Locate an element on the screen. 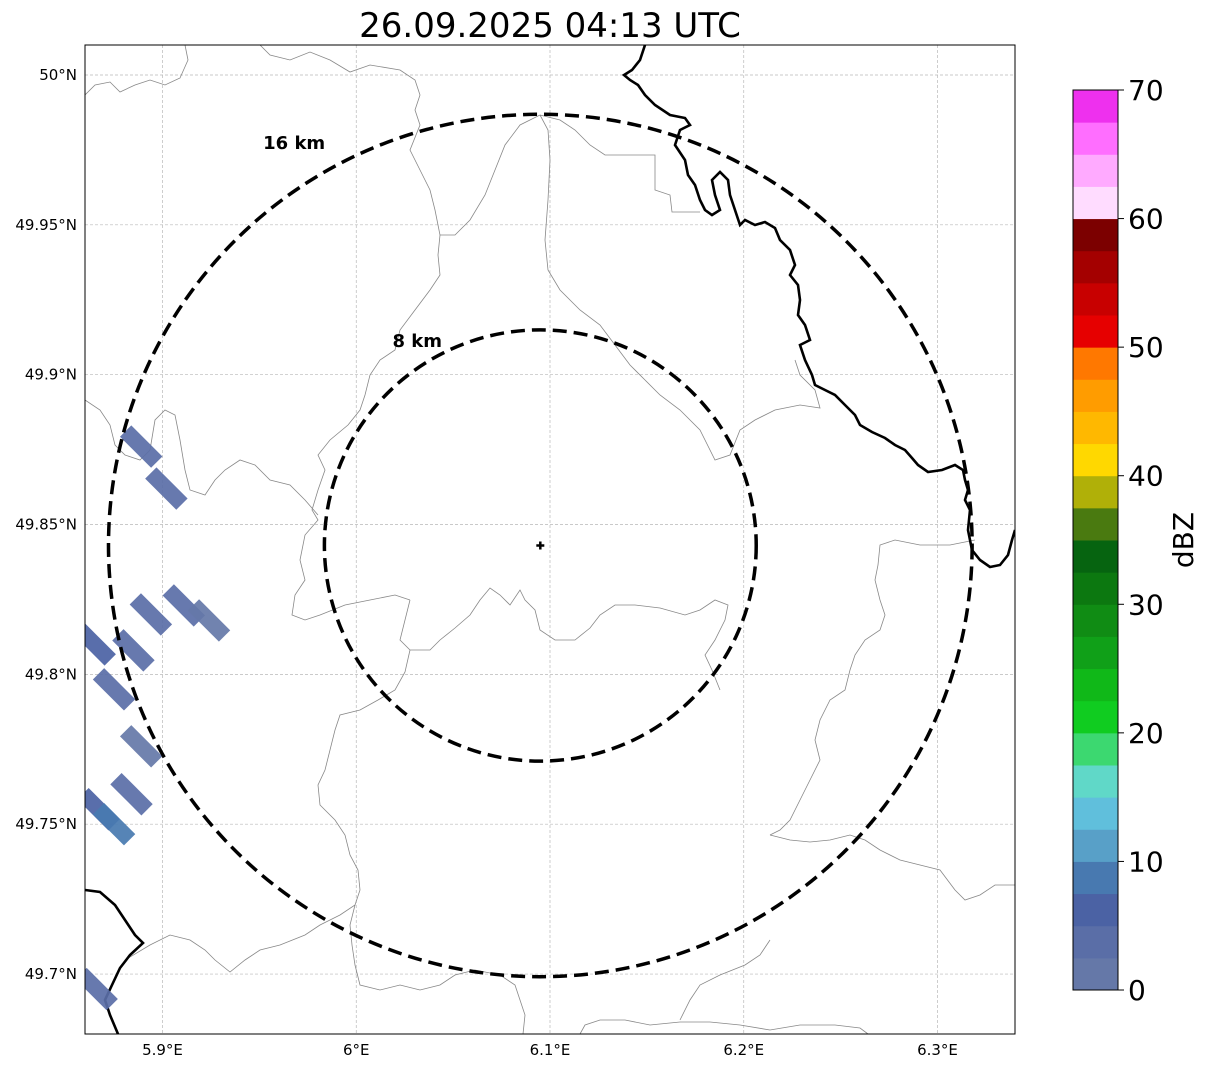 The width and height of the screenshot is (1207, 1069). colorbar-tick-label: 10 is located at coordinates (1146, 861).